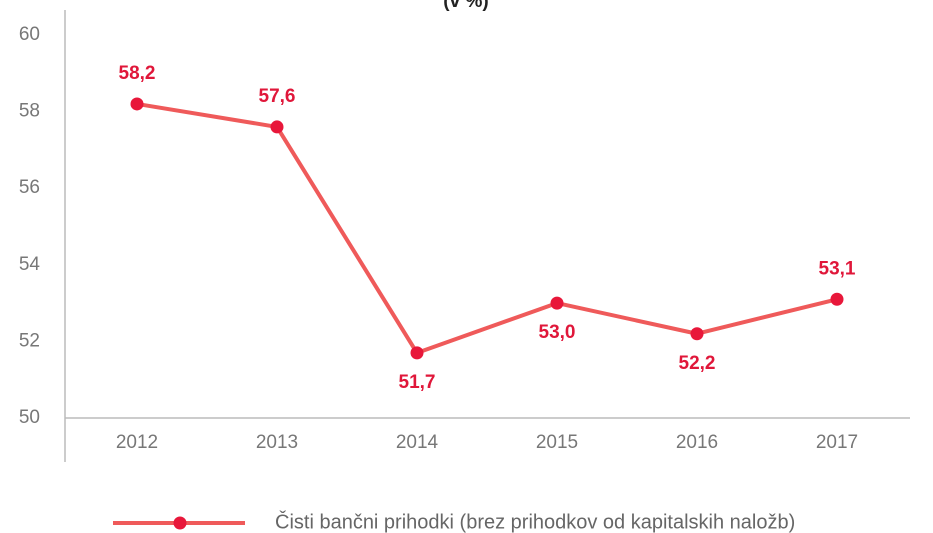  Describe the element at coordinates (557, 332) in the screenshot. I see `data-label: 53,0` at that location.